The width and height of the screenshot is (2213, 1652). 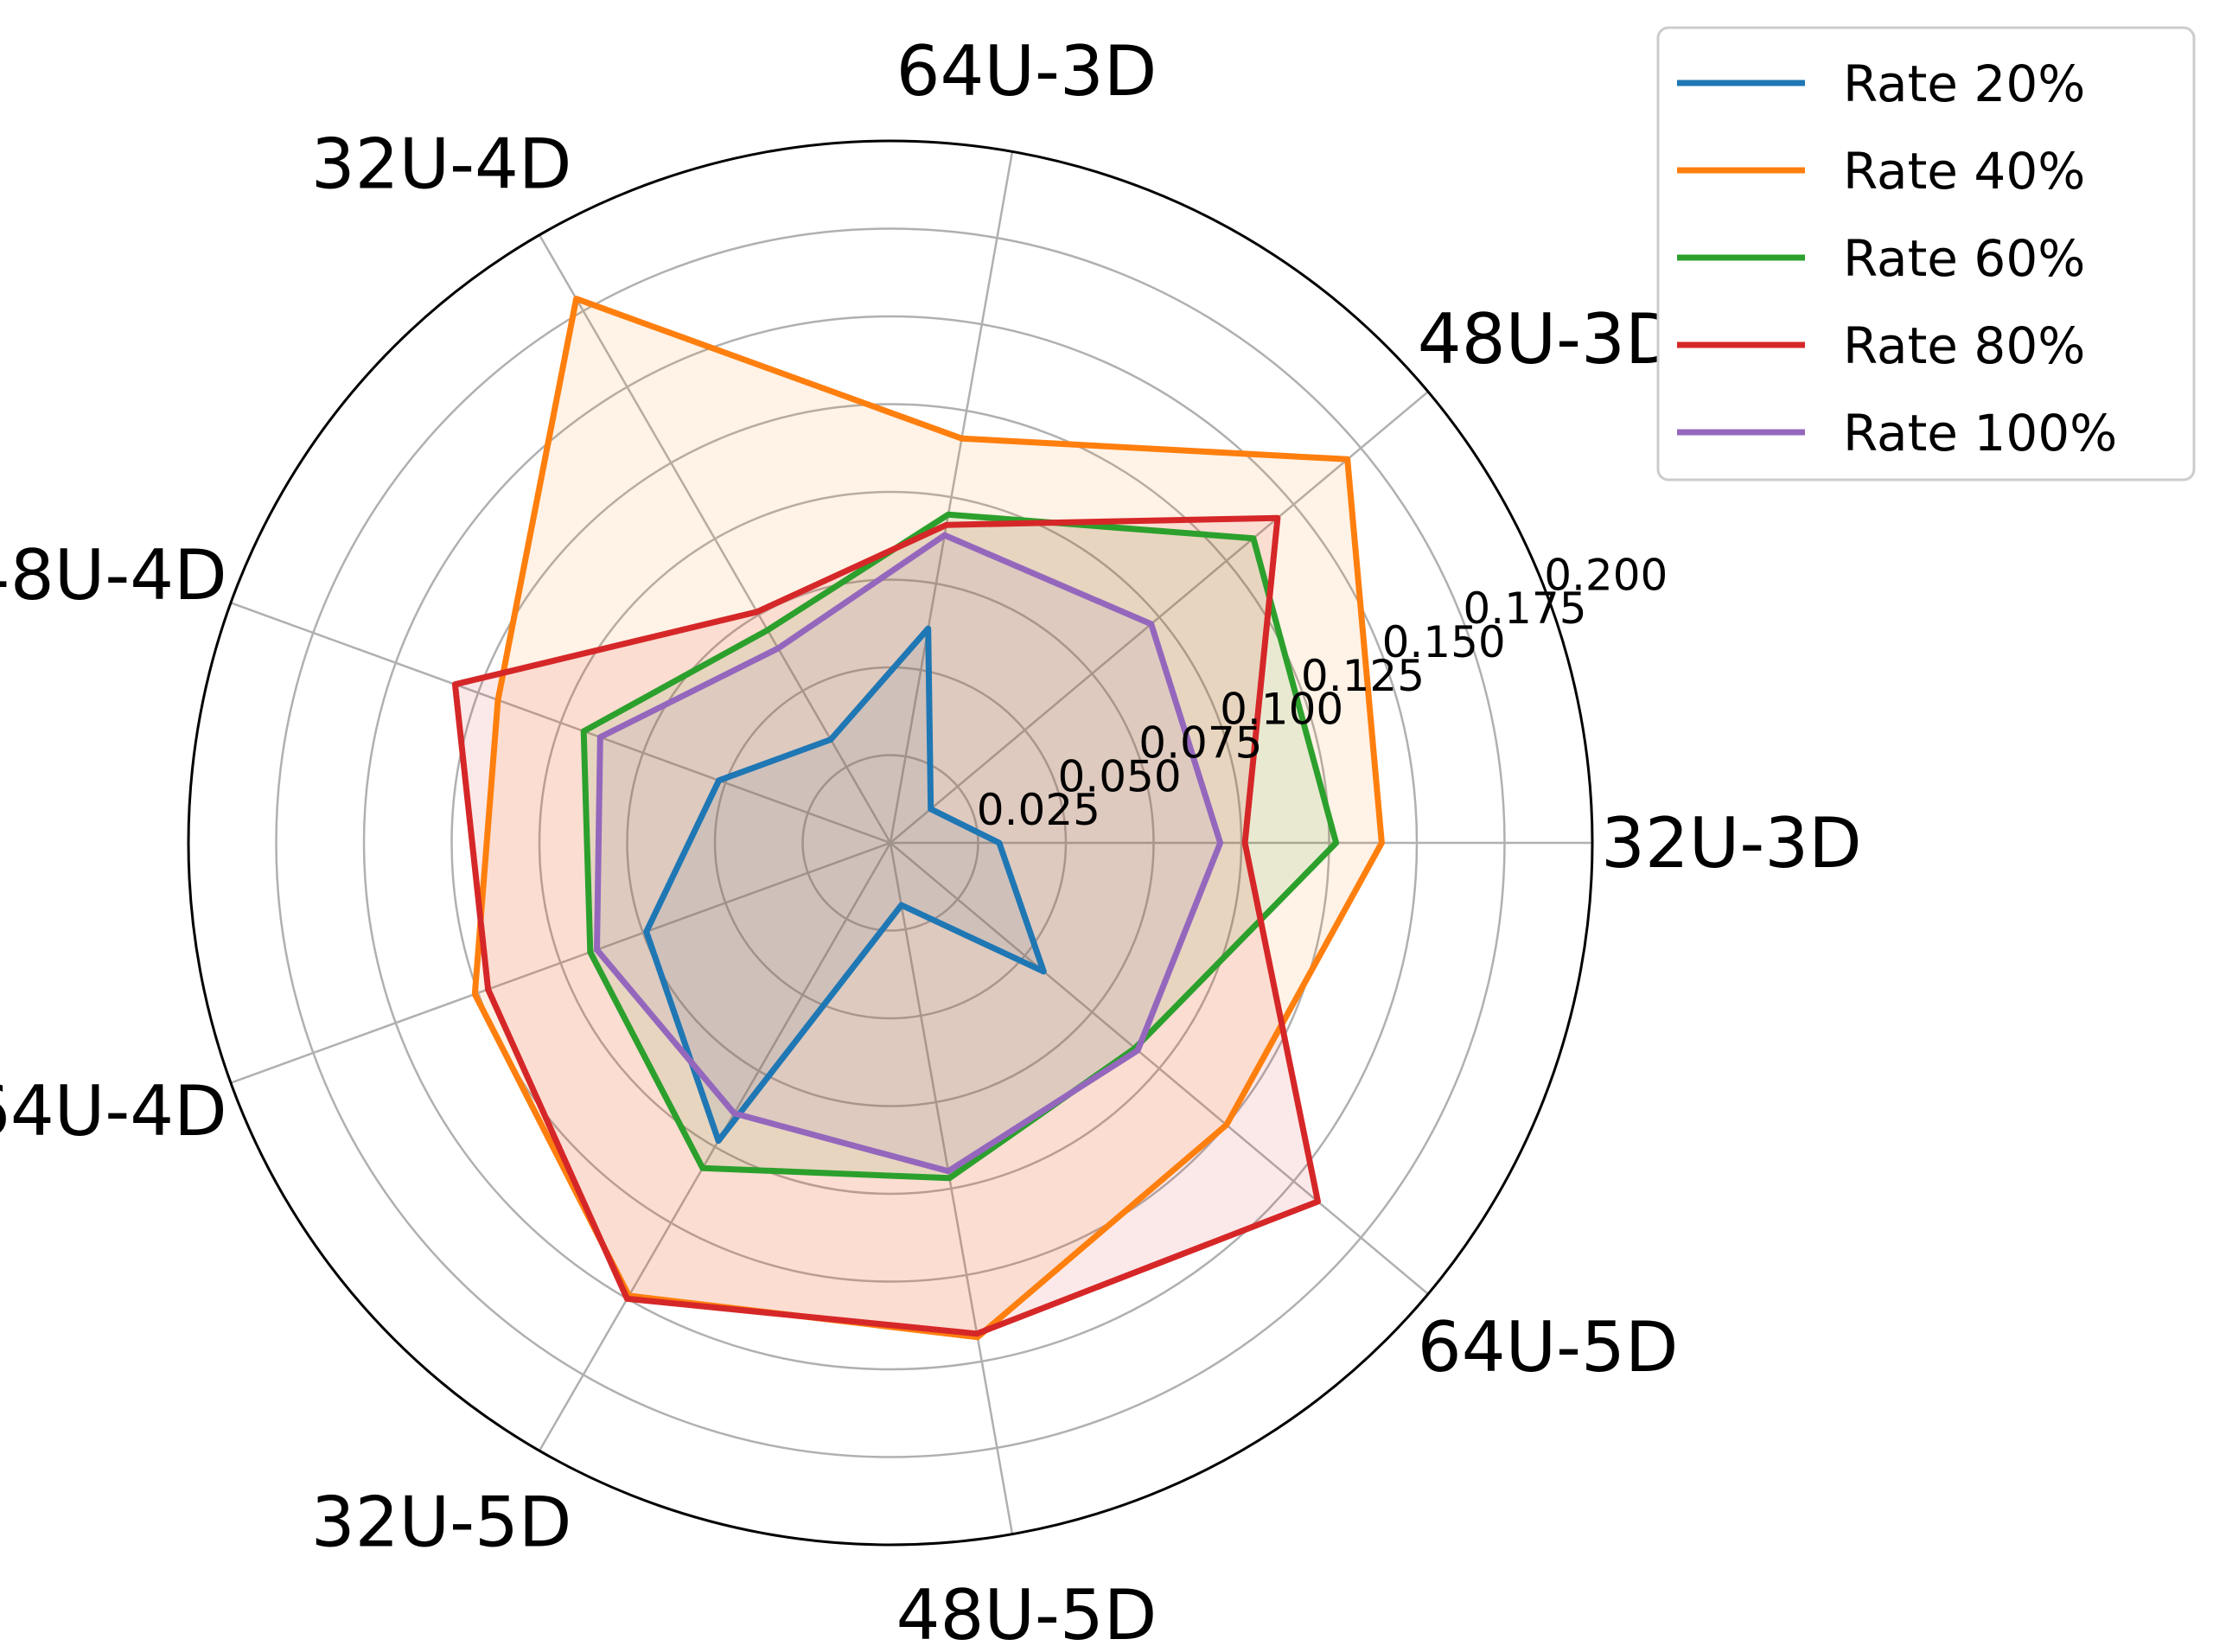 I want to click on legend-label-2: Rate 40%, so click(x=1964, y=171).